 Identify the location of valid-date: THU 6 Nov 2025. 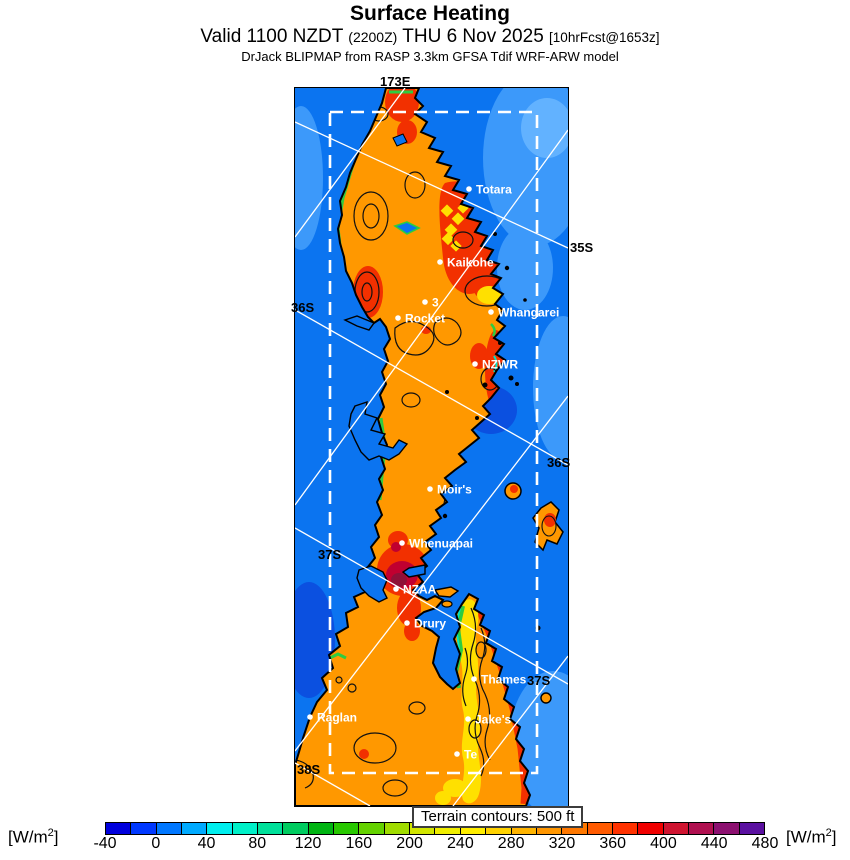
(473, 36).